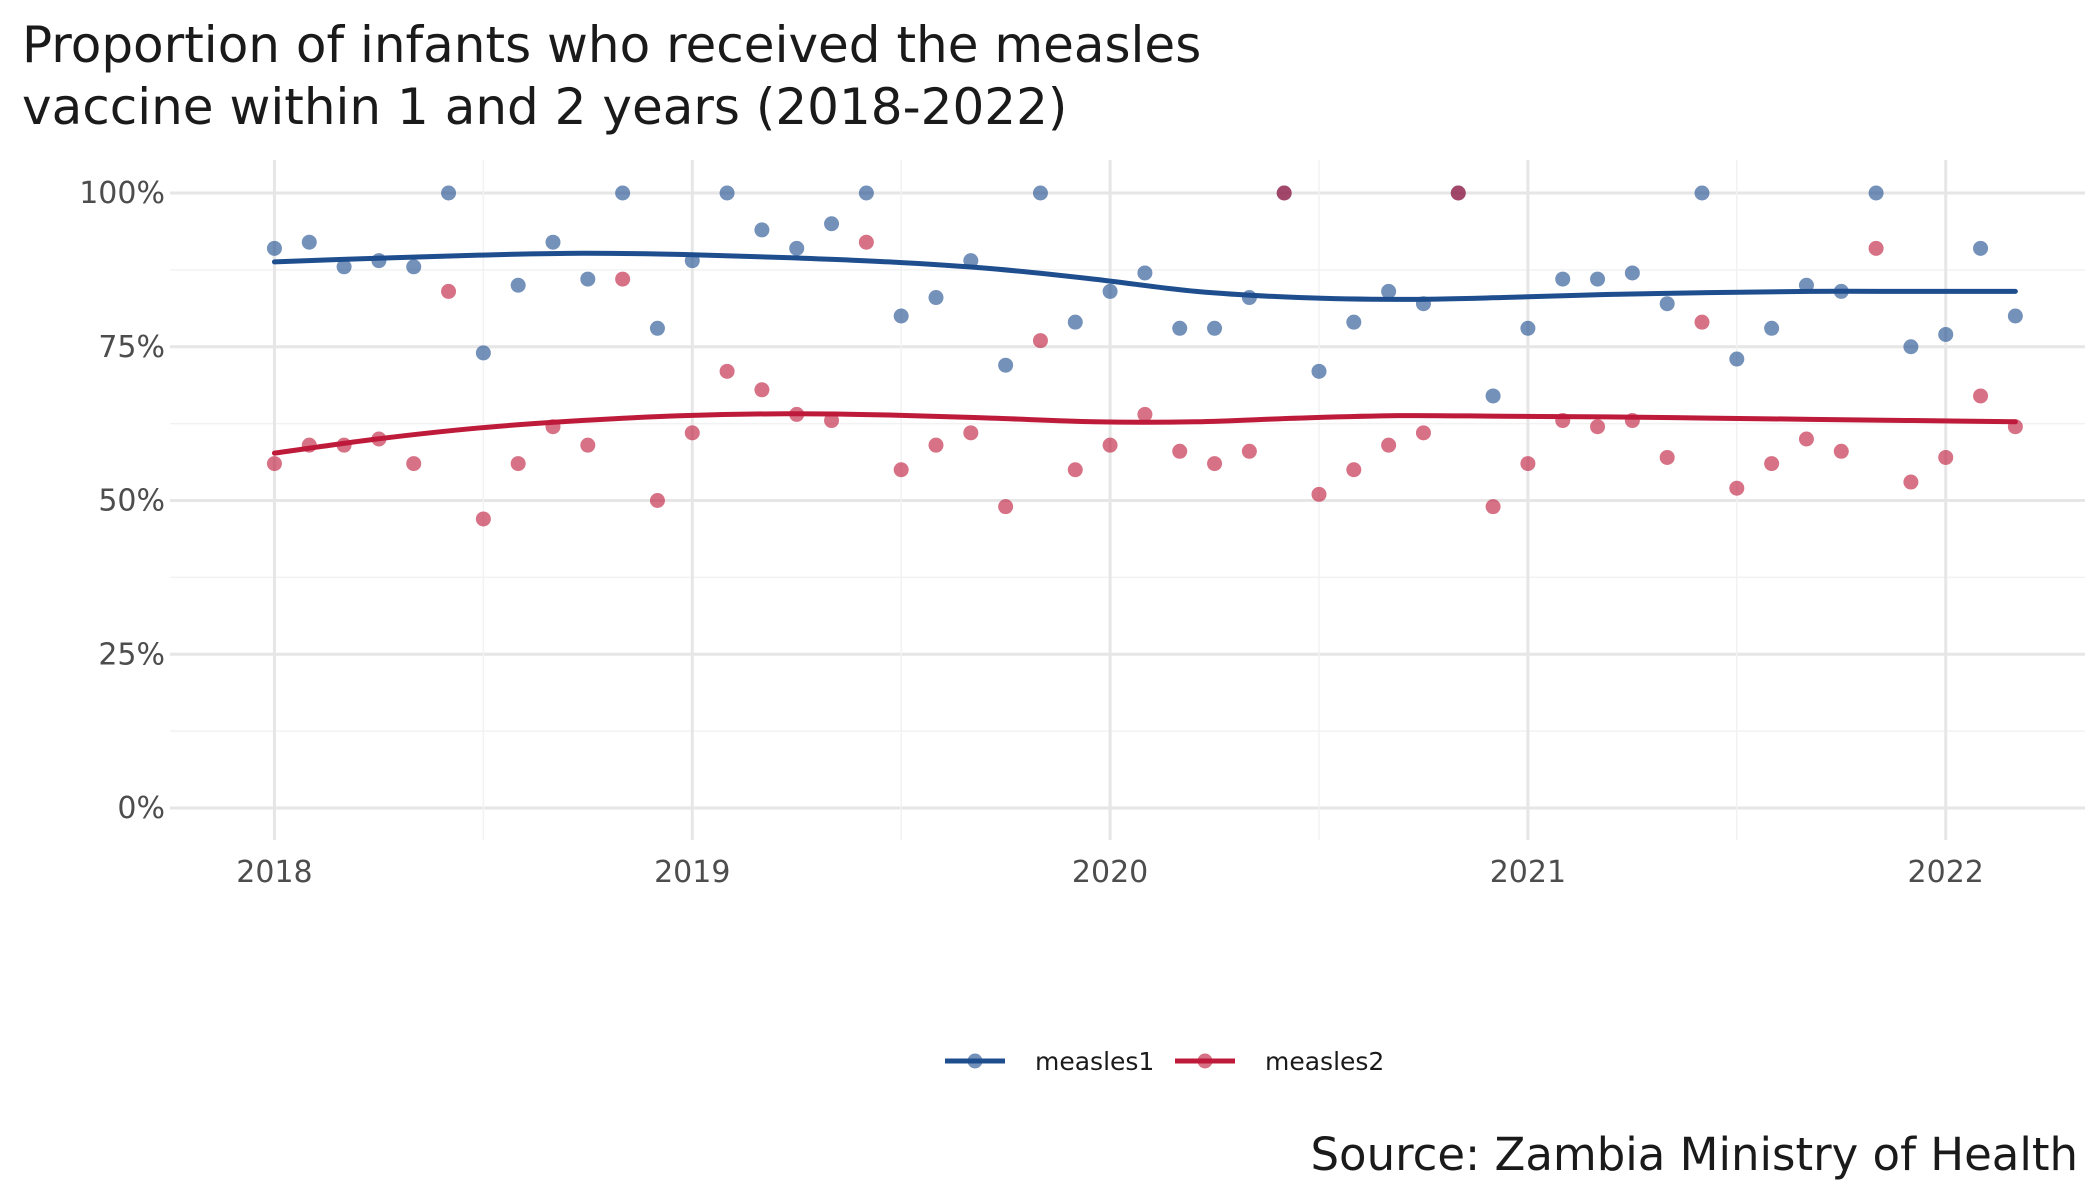 The width and height of the screenshot is (2100, 1200). What do you see at coordinates (1144, 433) in the screenshot?
I see `trend-line-measles2` at bounding box center [1144, 433].